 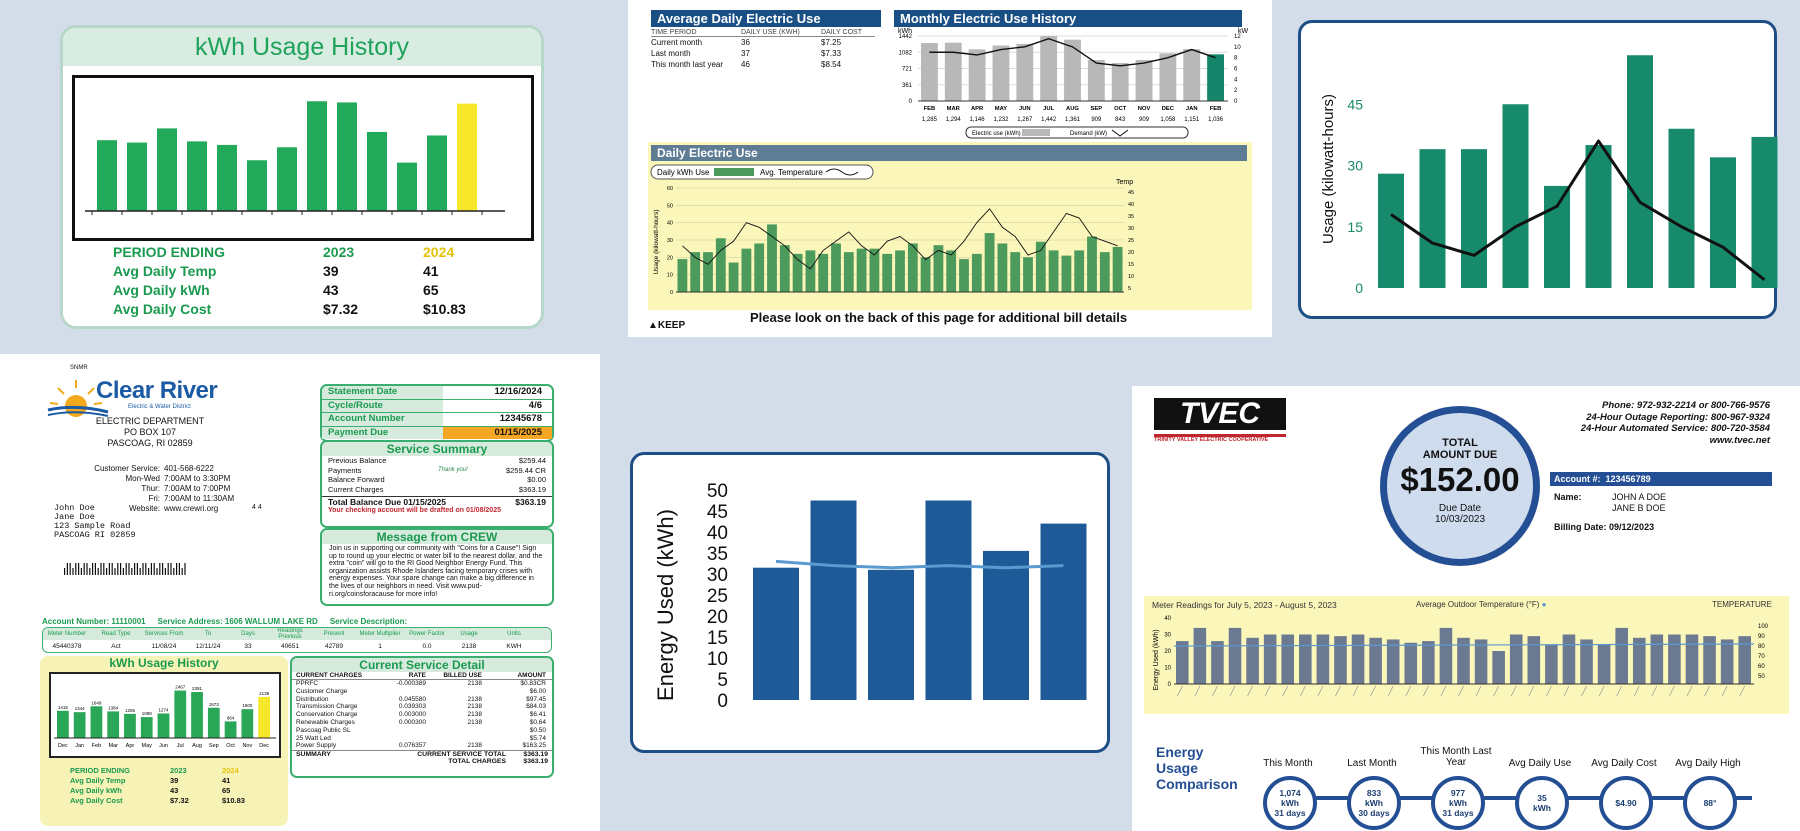 I want to click on service-description: Service Description:, so click(x=368, y=621).